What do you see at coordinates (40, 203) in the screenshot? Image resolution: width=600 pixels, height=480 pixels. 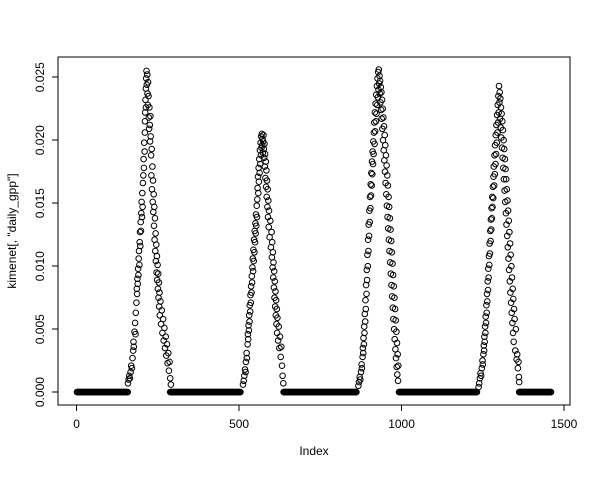 I see `y-axis-tick-label: 0.015` at bounding box center [40, 203].